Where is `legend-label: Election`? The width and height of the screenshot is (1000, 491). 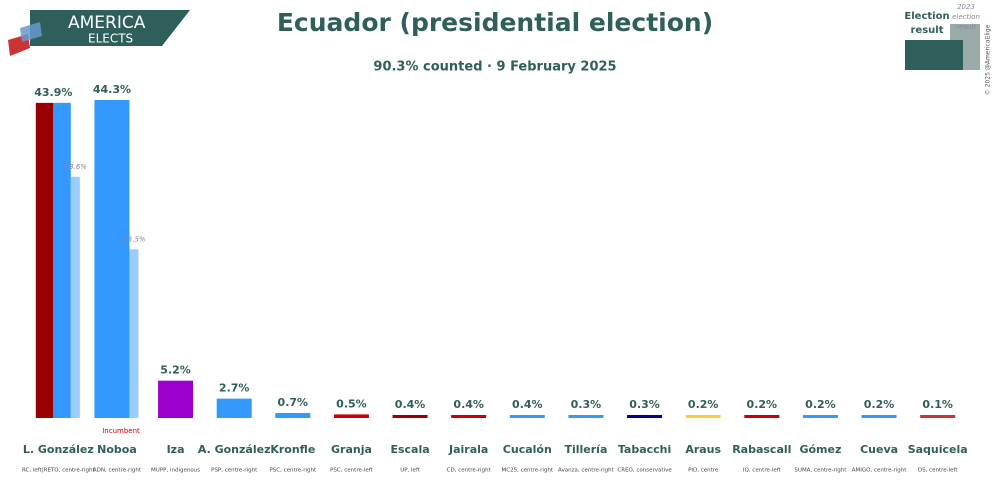 legend-label: Election is located at coordinates (926, 16).